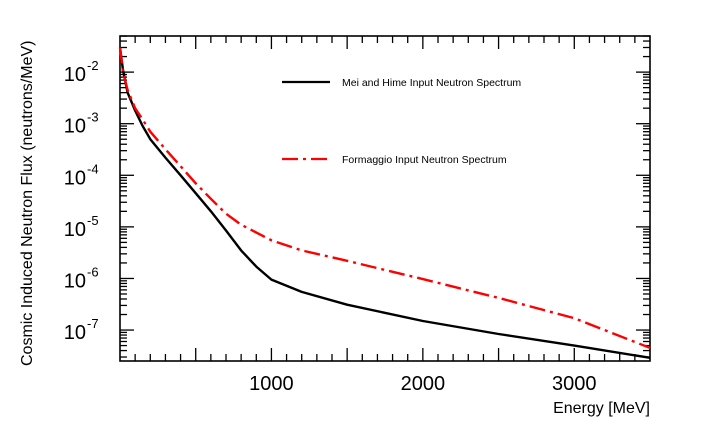  Describe the element at coordinates (424, 160) in the screenshot. I see `legend-label-formaggio: Formaggio Input Neutron Spectrum` at that location.